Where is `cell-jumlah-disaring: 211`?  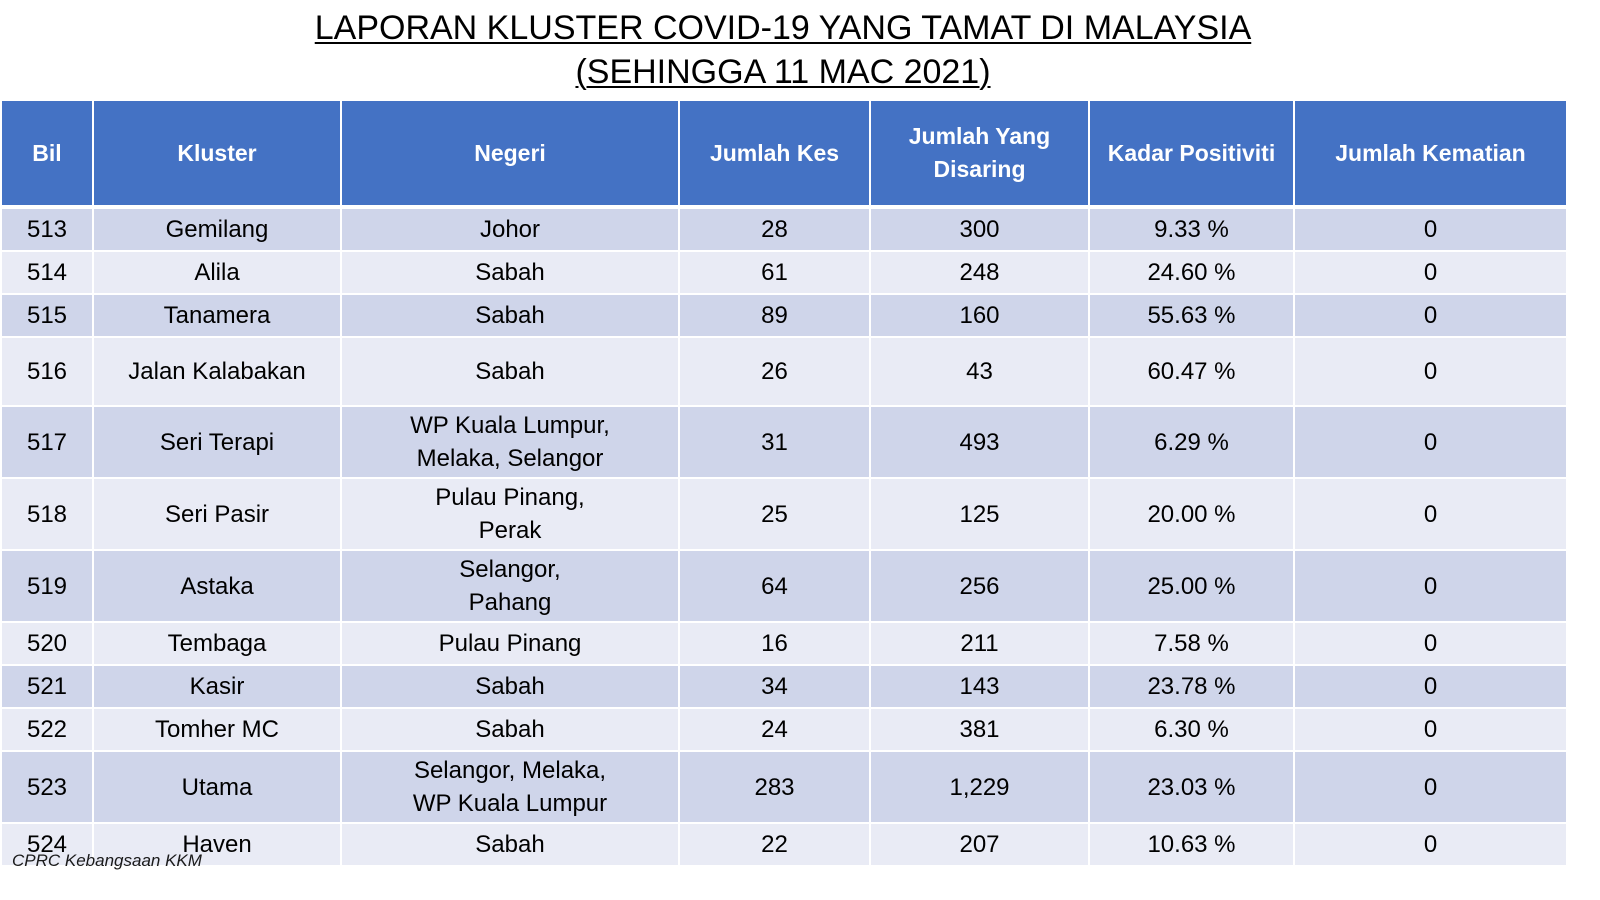
cell-jumlah-disaring: 211 is located at coordinates (979, 643).